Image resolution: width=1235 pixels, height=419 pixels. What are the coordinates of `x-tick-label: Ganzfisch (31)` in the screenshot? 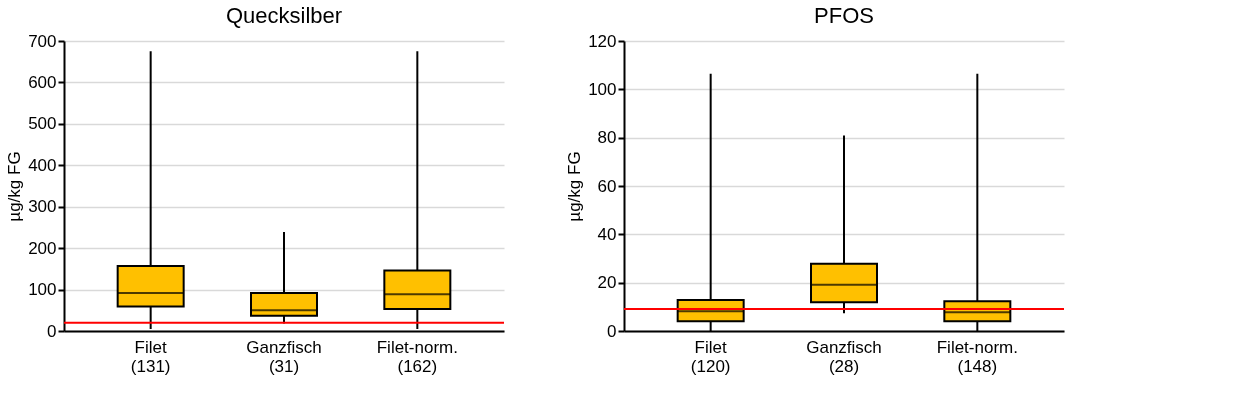 It's located at (284, 356).